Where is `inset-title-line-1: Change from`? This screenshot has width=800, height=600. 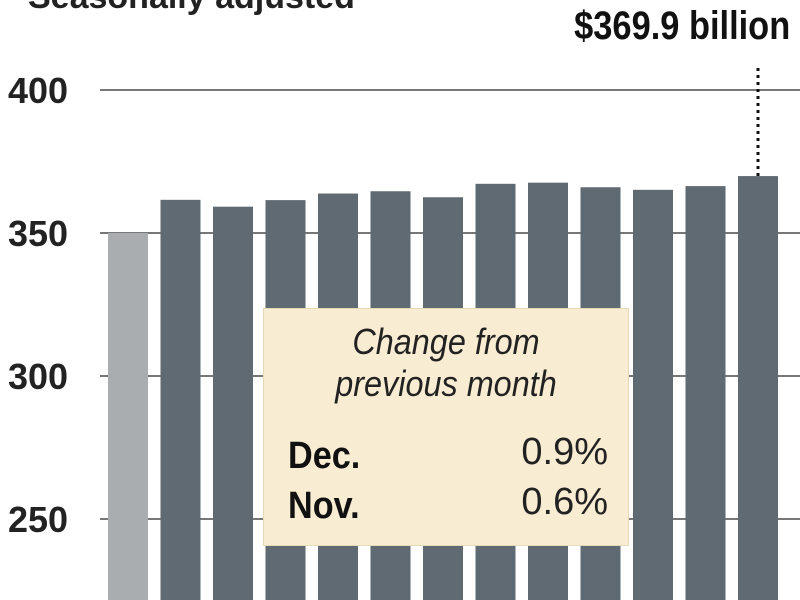
inset-title-line-1: Change from is located at coordinates (446, 341).